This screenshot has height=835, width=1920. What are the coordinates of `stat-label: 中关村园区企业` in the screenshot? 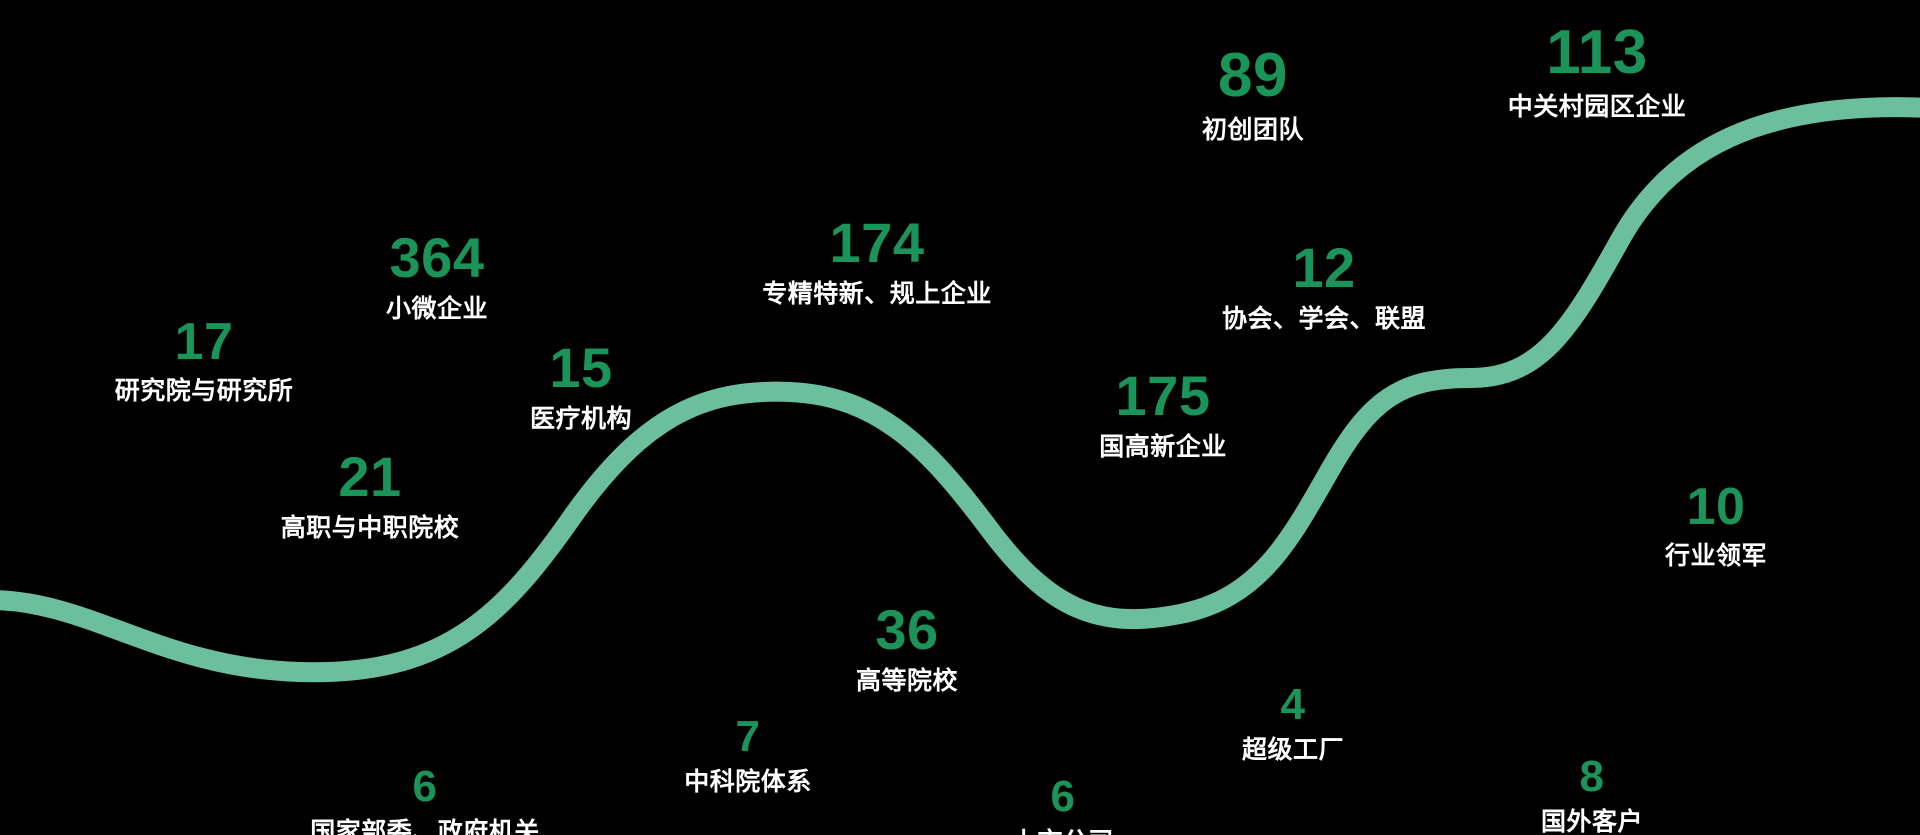 It's located at (1597, 107).